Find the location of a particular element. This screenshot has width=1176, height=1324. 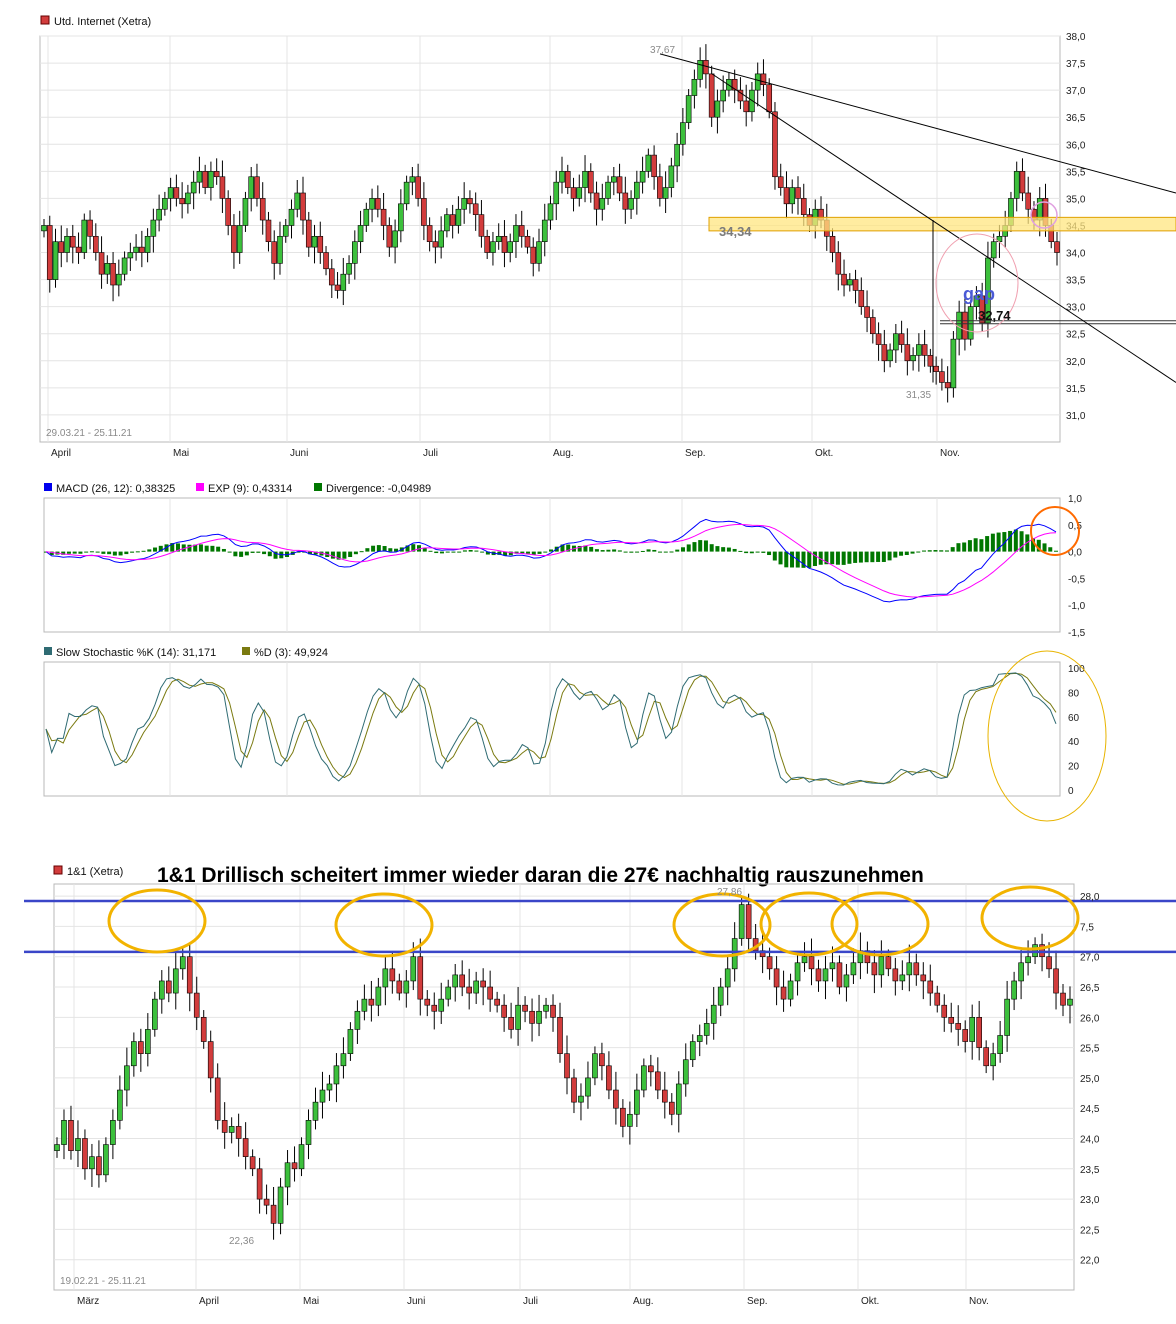

trend-line-lower is located at coordinates (943, 228).